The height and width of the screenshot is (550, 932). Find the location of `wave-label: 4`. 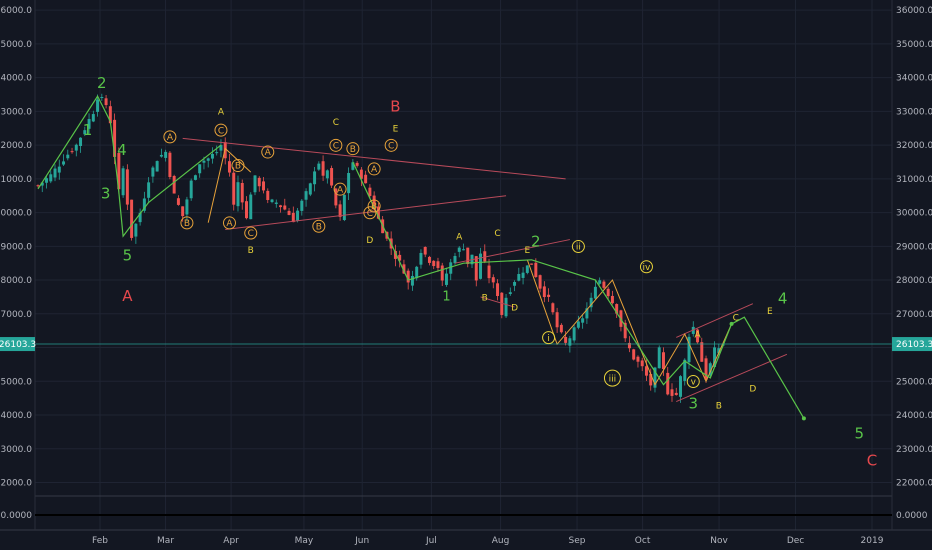

wave-label: 4 is located at coordinates (783, 299).